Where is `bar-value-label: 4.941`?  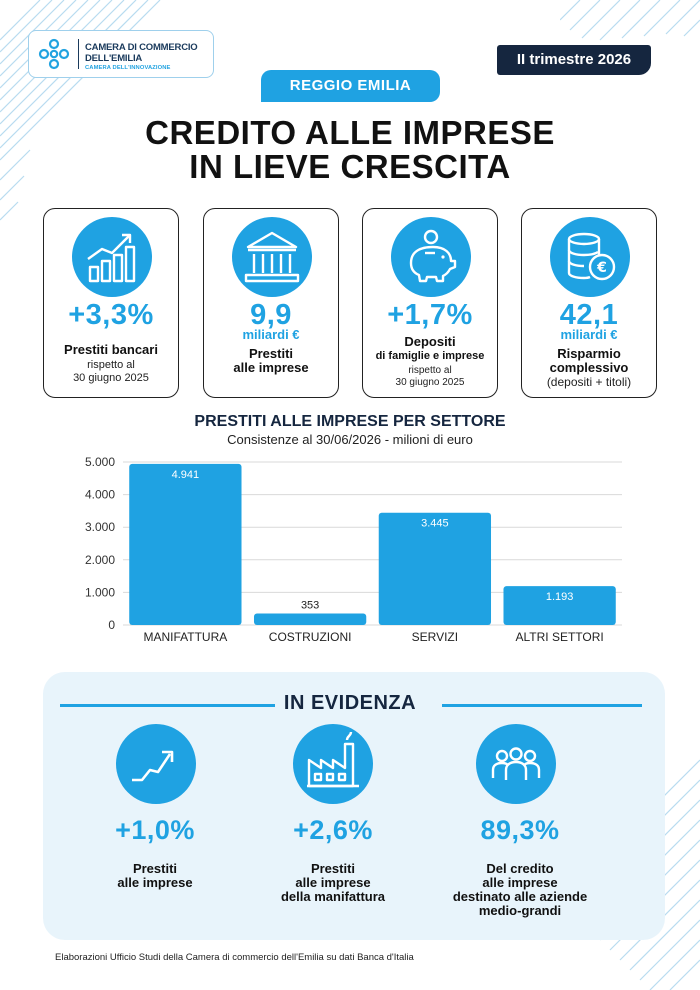
bar-value-label: 4.941 is located at coordinates (186, 475).